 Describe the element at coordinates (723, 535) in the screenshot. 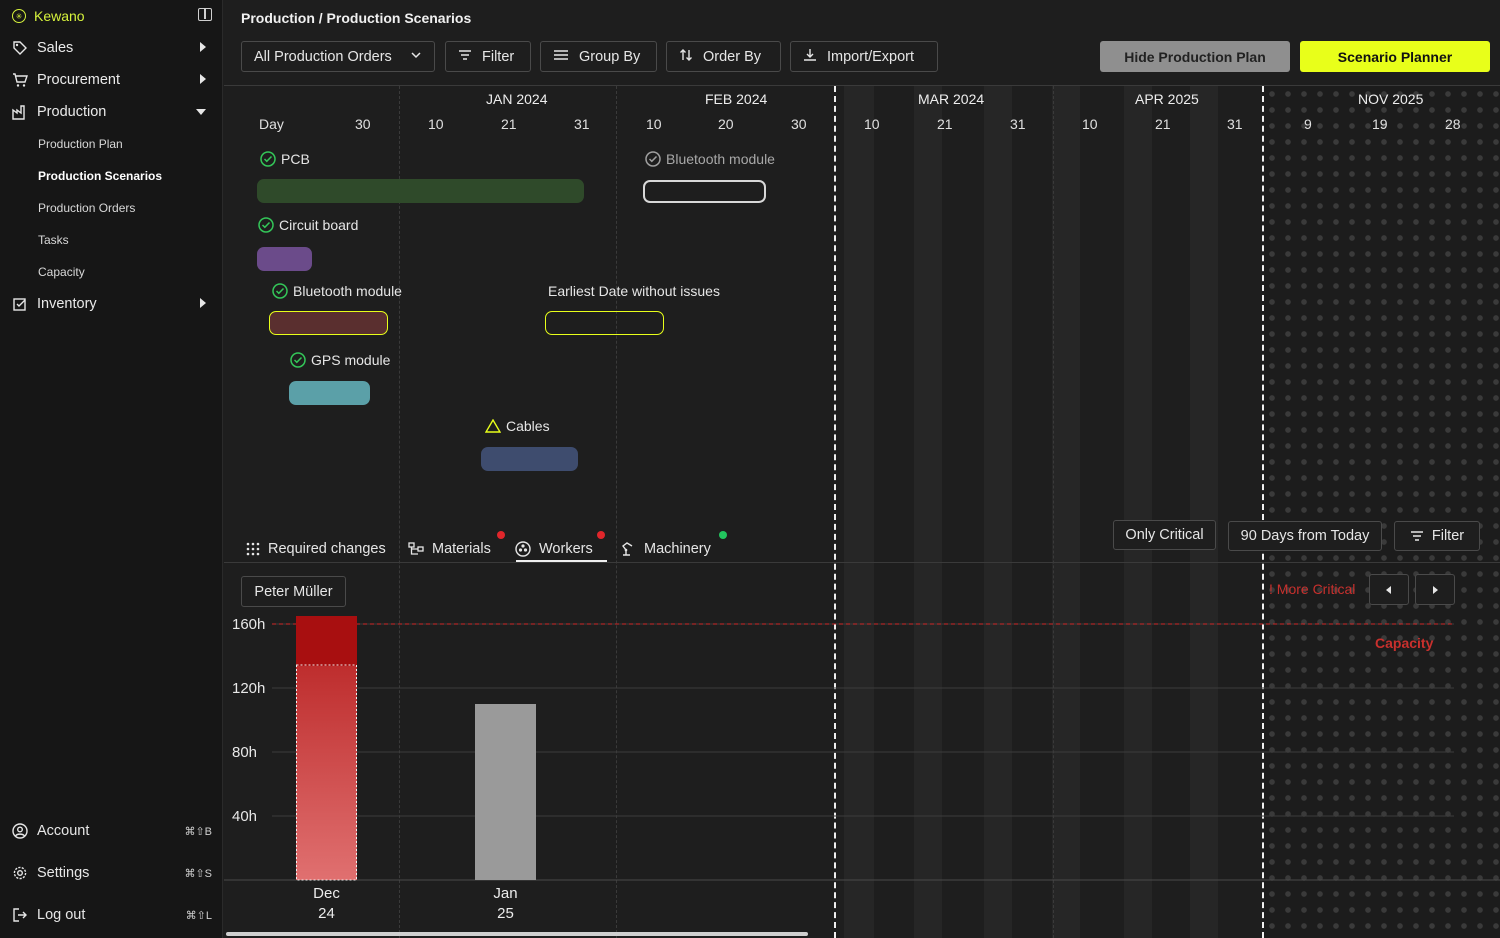

I see `machinery-ok-dot` at that location.